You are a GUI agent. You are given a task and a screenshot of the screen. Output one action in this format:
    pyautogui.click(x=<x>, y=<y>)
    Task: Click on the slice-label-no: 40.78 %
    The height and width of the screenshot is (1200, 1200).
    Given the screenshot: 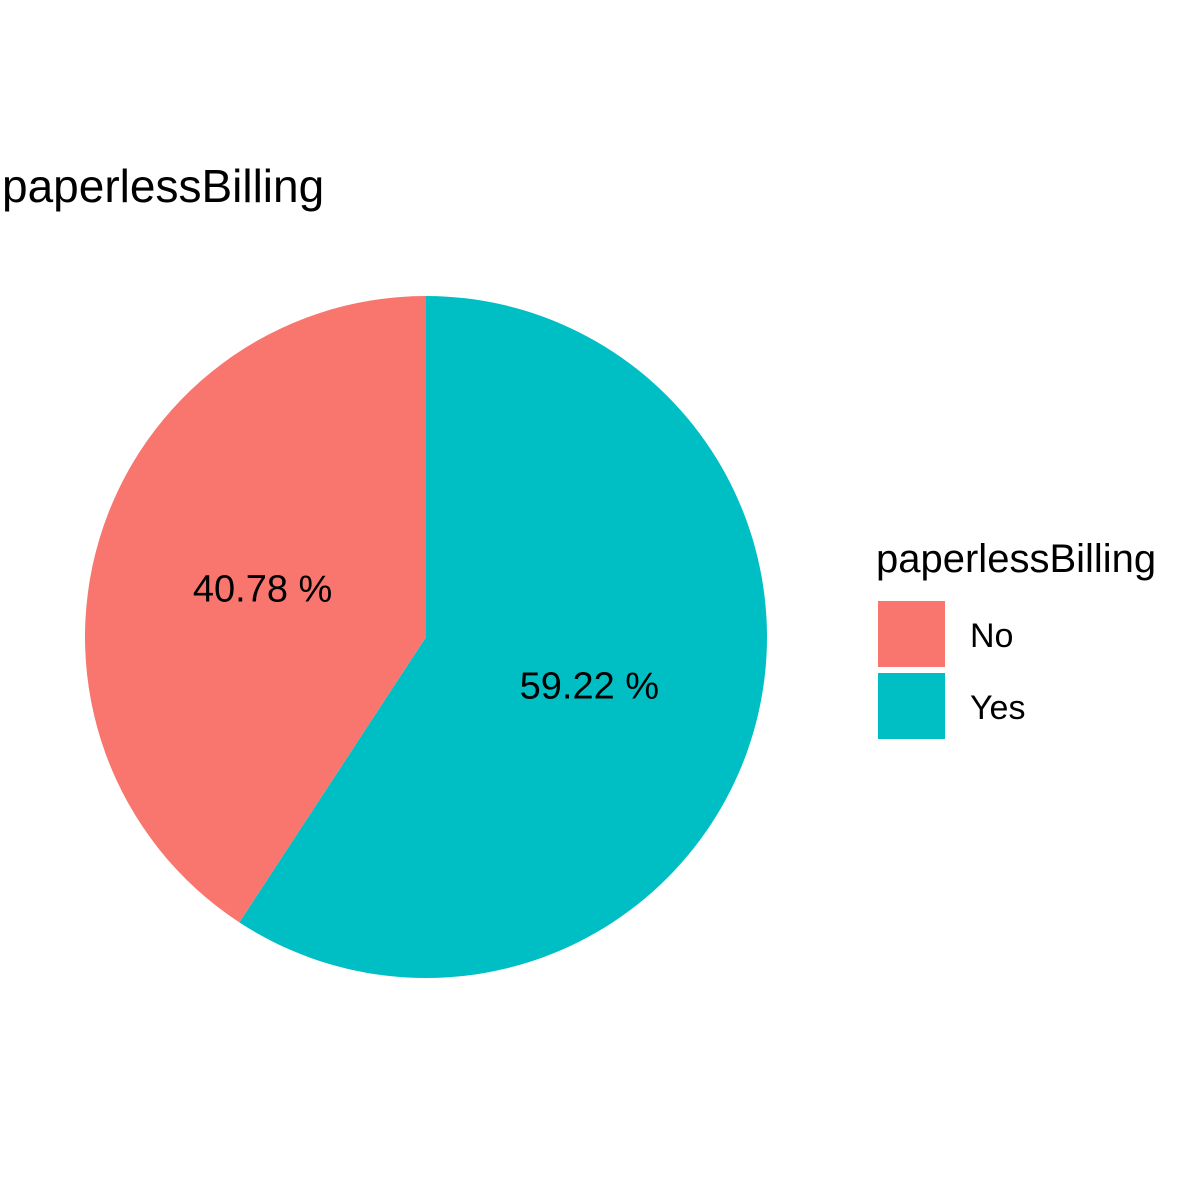 What is the action you would take?
    pyautogui.click(x=262, y=589)
    